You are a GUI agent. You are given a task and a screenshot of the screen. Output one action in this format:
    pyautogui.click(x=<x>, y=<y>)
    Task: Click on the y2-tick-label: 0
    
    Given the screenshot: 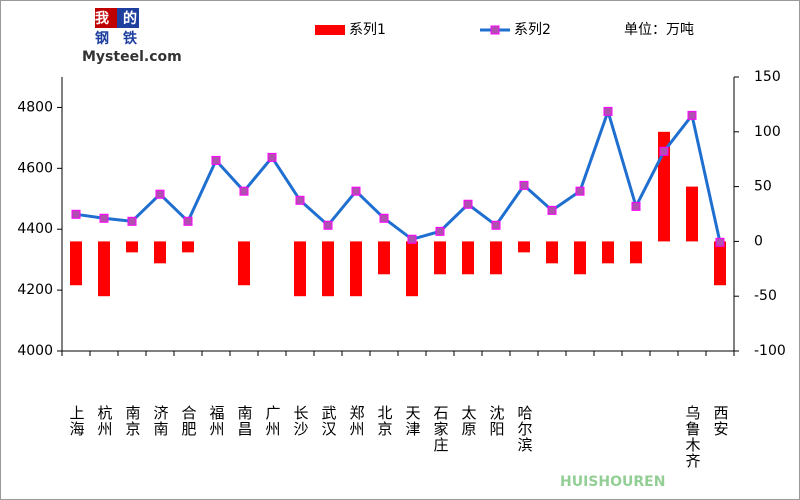 What is the action you would take?
    pyautogui.click(x=758, y=241)
    